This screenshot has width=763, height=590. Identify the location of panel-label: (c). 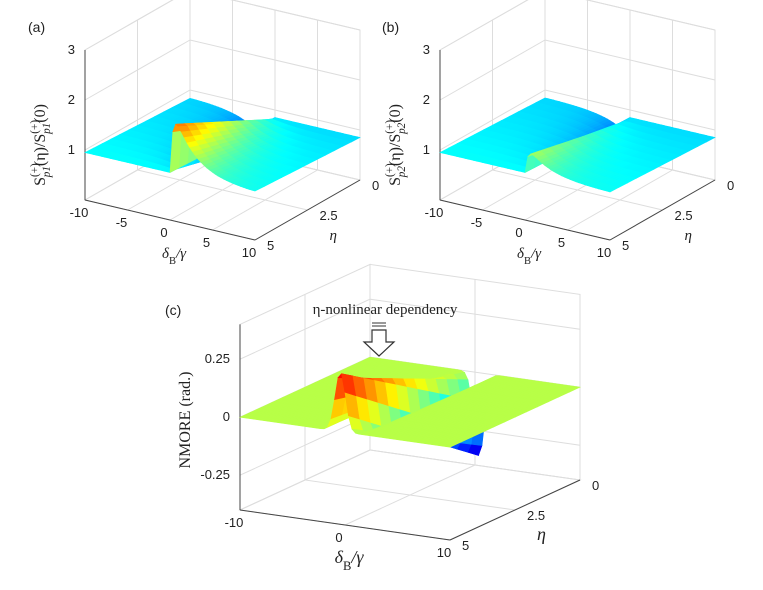
(173, 310).